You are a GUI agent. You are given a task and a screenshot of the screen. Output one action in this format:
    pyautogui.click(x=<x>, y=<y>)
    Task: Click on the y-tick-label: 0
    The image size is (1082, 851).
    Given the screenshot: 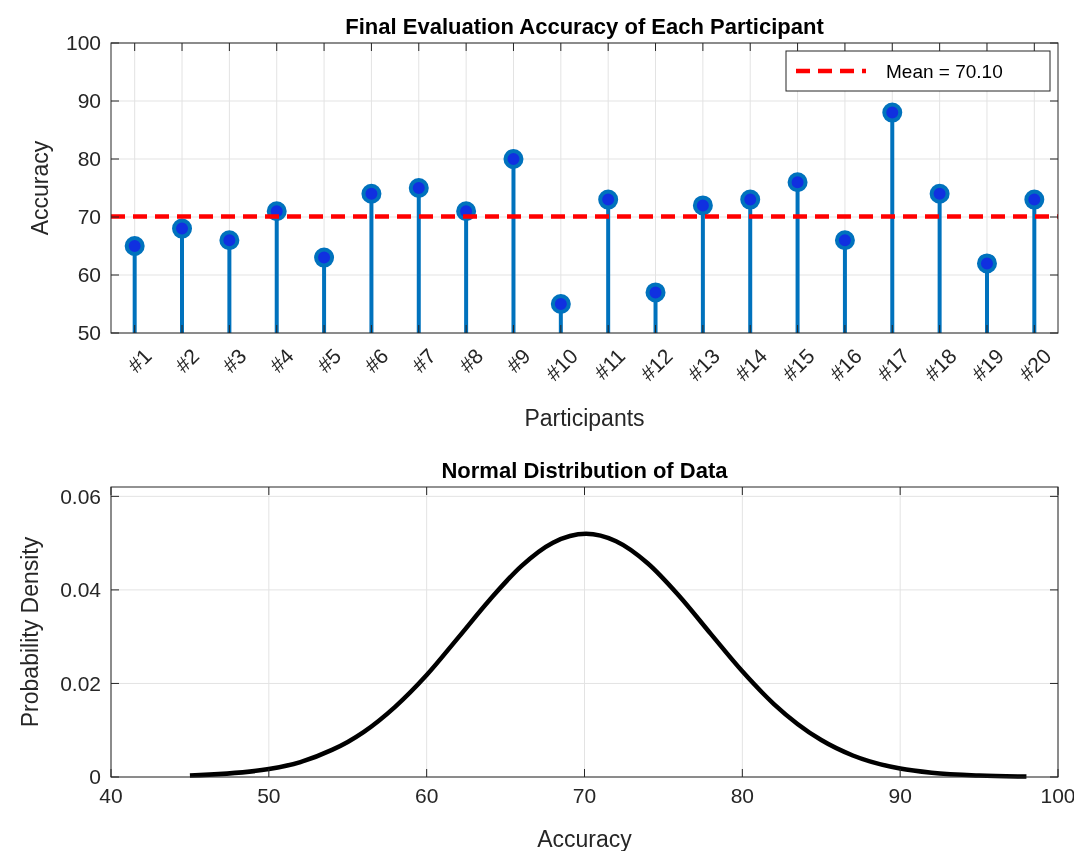 What is the action you would take?
    pyautogui.click(x=95, y=777)
    